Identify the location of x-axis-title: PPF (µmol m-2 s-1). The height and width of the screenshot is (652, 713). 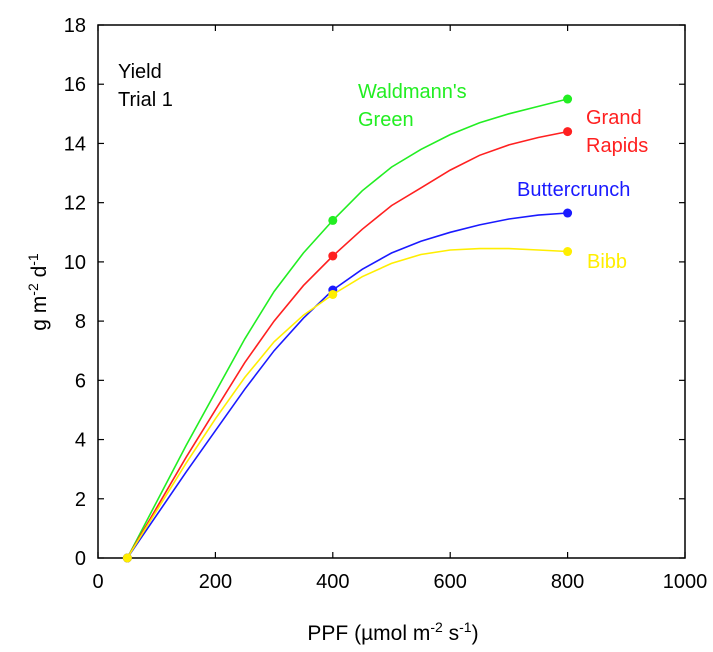
(392, 632).